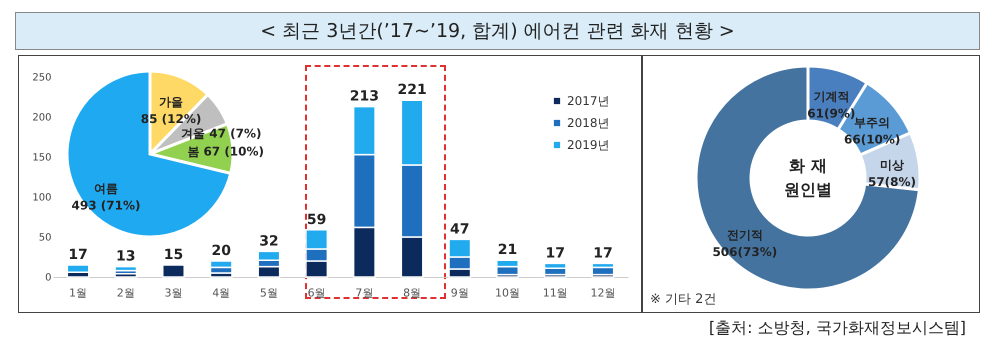 This screenshot has height=364, width=996. Describe the element at coordinates (106, 189) in the screenshot. I see `slice-label: 여름` at that location.